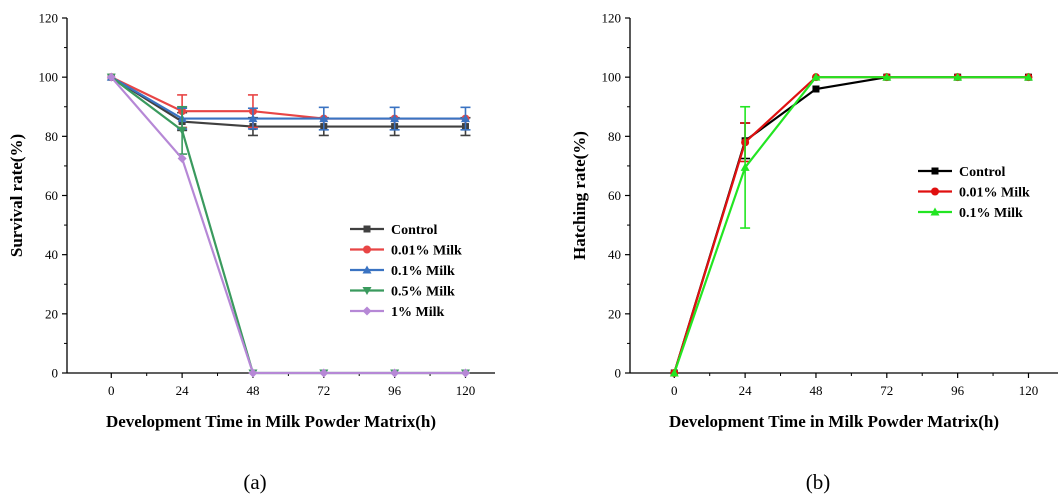  Describe the element at coordinates (254, 482) in the screenshot. I see `panel-label: (a)` at that location.